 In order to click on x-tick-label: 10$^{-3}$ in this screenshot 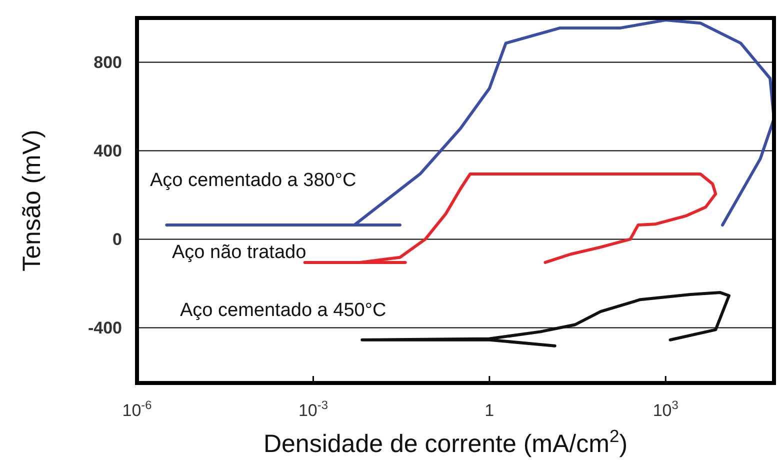, I will do `click(313, 409)`.